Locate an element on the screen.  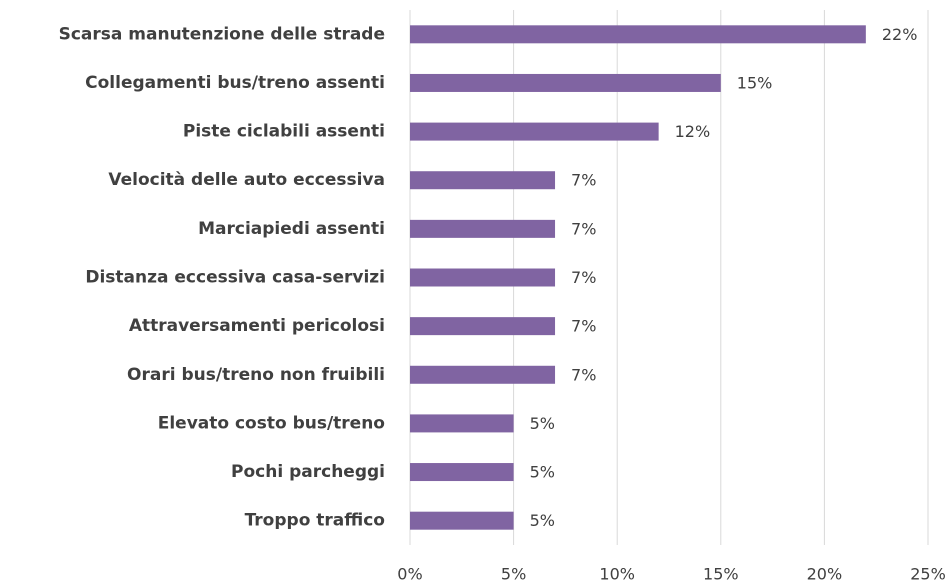
data-label: 15% is located at coordinates (755, 82).